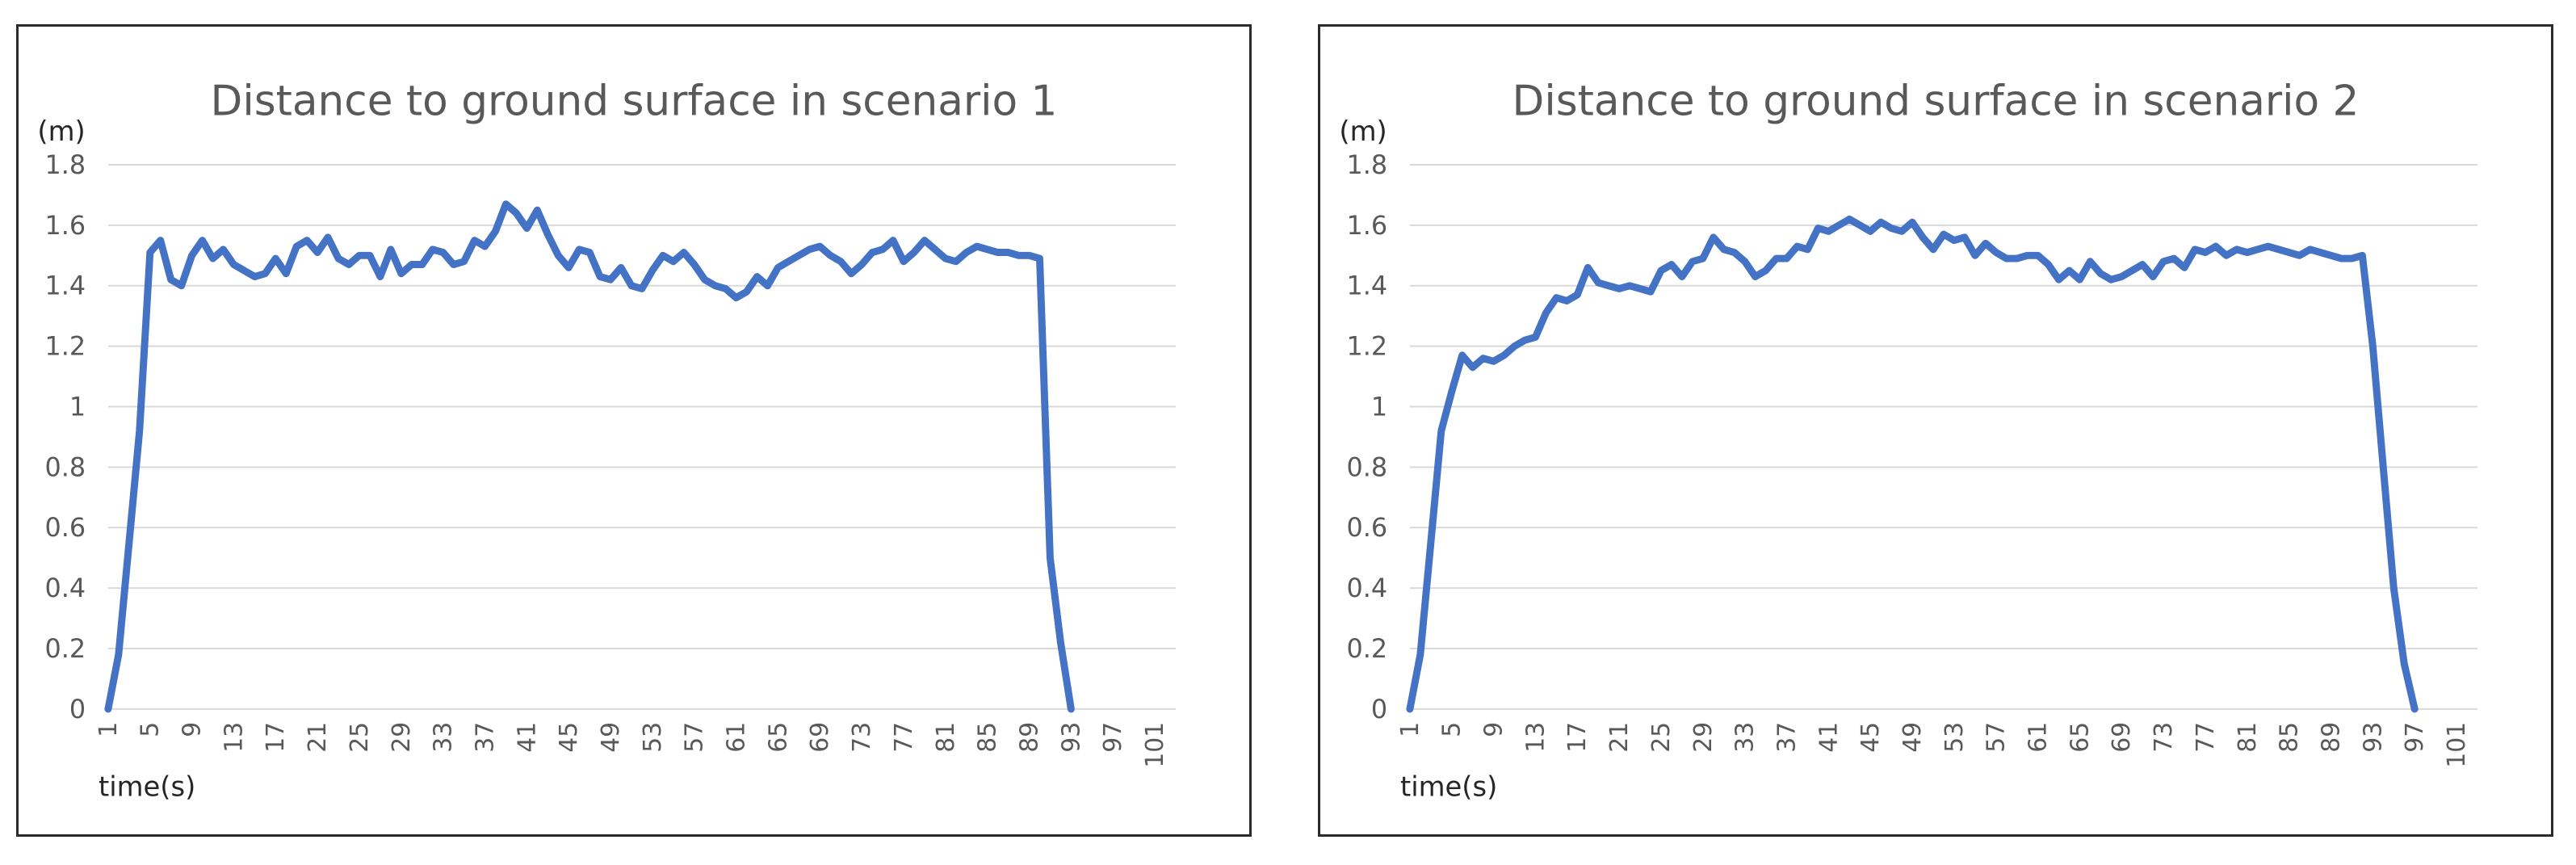 The width and height of the screenshot is (2576, 865). Describe the element at coordinates (1936, 101) in the screenshot. I see `chart-title: Distance to ground surface in scenario 2` at that location.